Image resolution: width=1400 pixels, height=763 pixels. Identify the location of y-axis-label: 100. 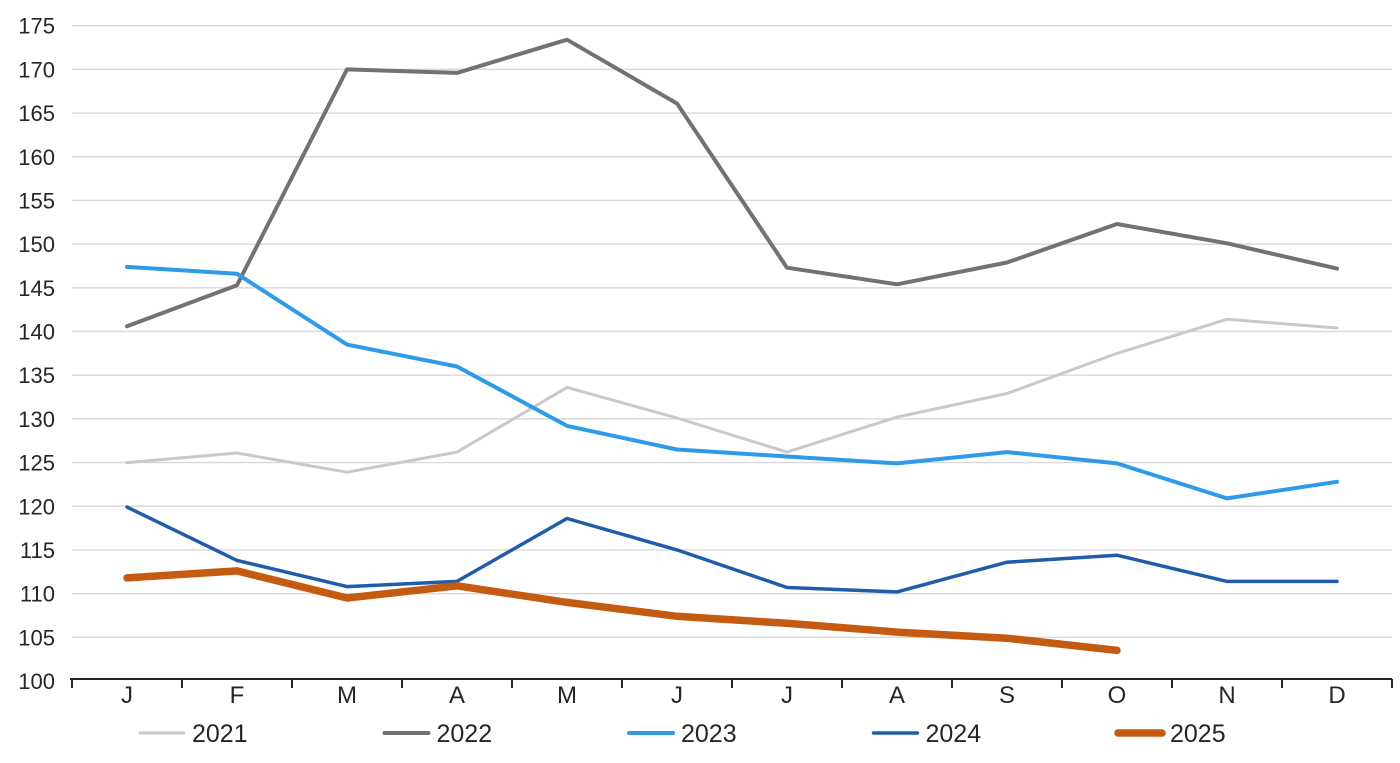
(36, 681).